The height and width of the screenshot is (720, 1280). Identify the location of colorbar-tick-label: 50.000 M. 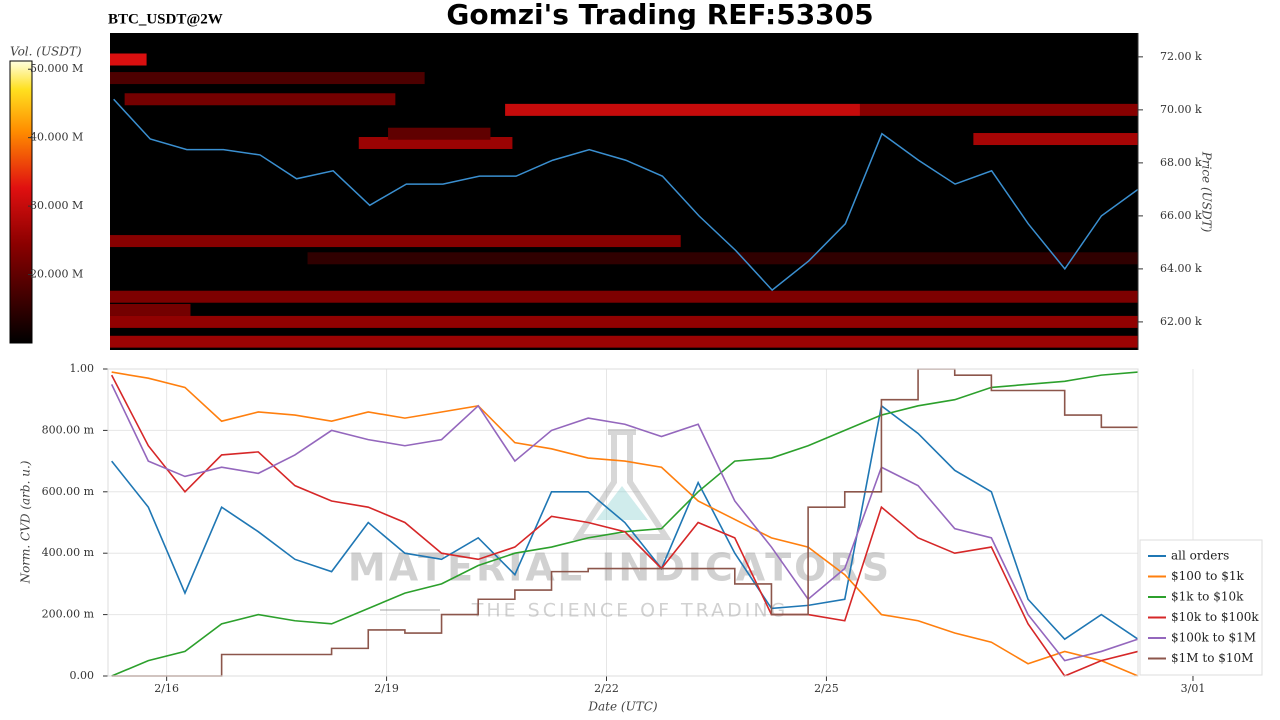
(56, 68).